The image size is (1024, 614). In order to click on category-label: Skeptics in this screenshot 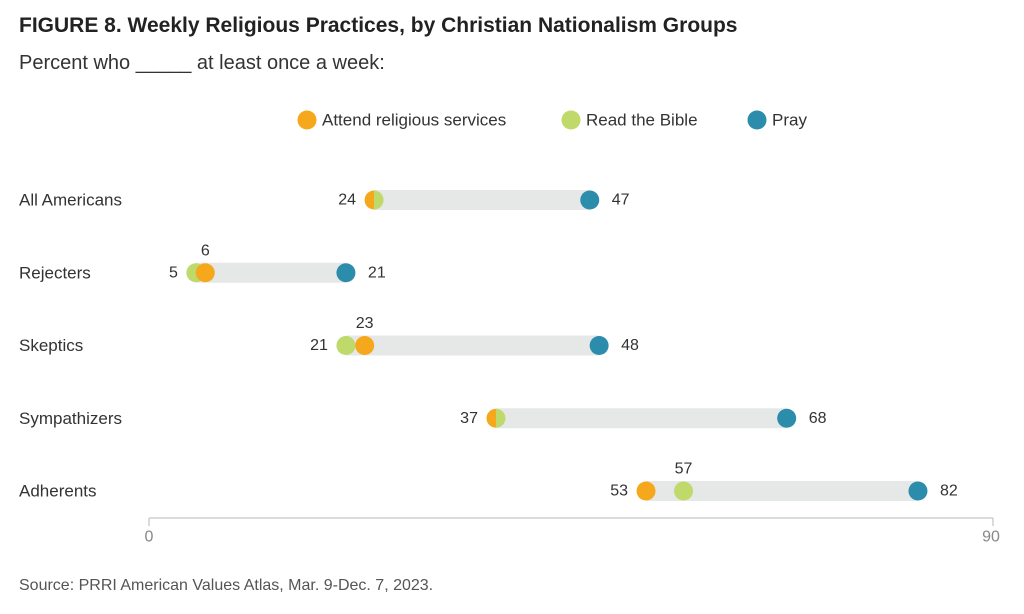, I will do `click(51, 345)`.